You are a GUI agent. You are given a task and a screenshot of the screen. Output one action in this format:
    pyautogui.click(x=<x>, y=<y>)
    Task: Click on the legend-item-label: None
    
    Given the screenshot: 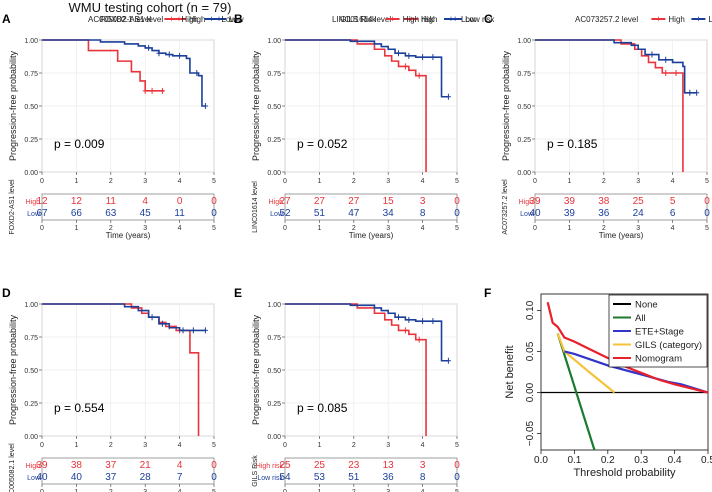 What is the action you would take?
    pyautogui.click(x=646, y=305)
    